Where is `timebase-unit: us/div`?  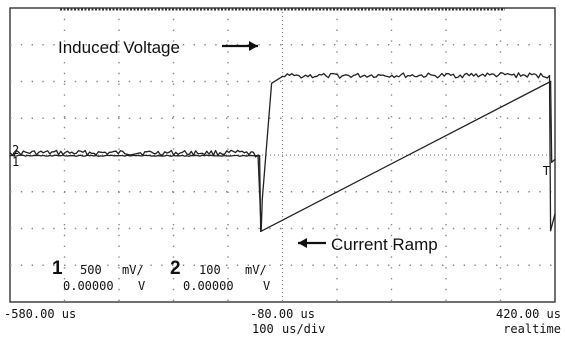 timebase-unit: us/div is located at coordinates (303, 329).